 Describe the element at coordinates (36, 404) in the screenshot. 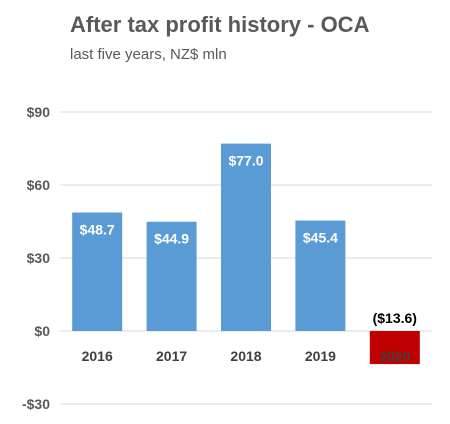

I see `y-tick-label: -$30` at that location.